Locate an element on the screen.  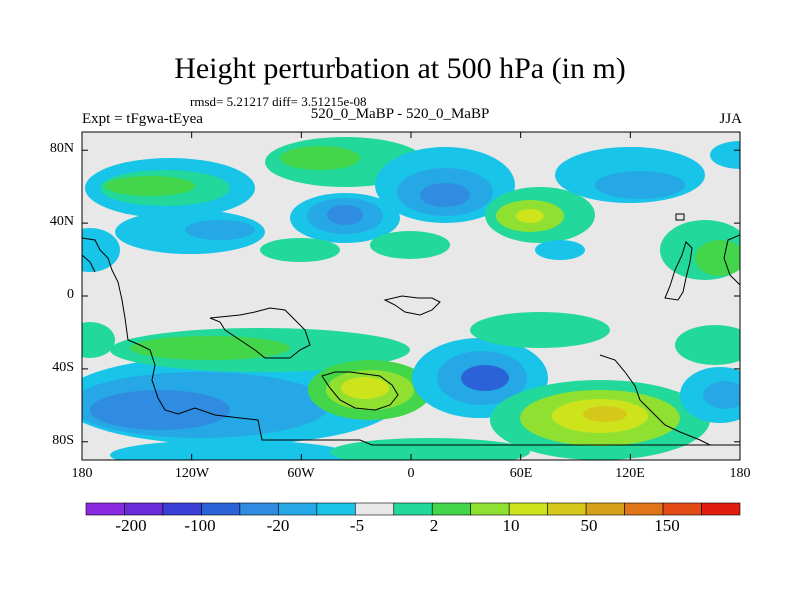
coastline-atlantic-island-path is located at coordinates (360, 391).